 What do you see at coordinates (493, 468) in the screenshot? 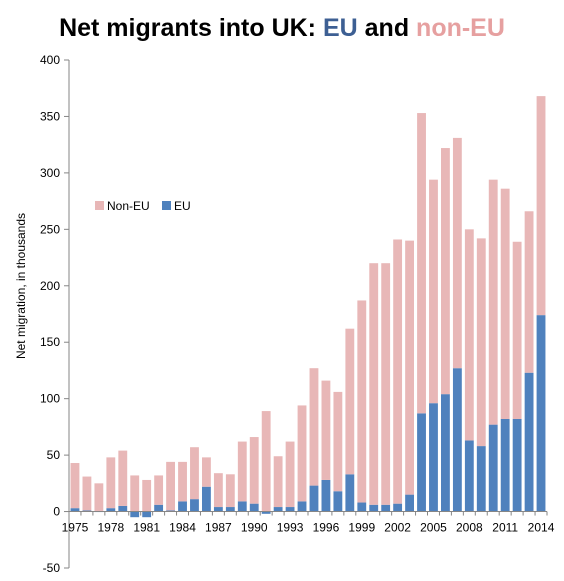
I see `bar-eu-2010` at bounding box center [493, 468].